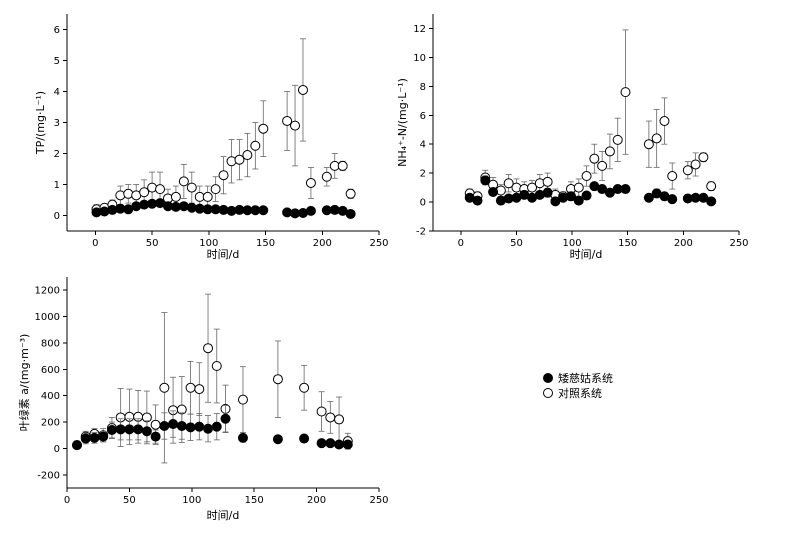  What do you see at coordinates (419, 29) in the screenshot?
I see `y-tick-label: 12` at bounding box center [419, 29].